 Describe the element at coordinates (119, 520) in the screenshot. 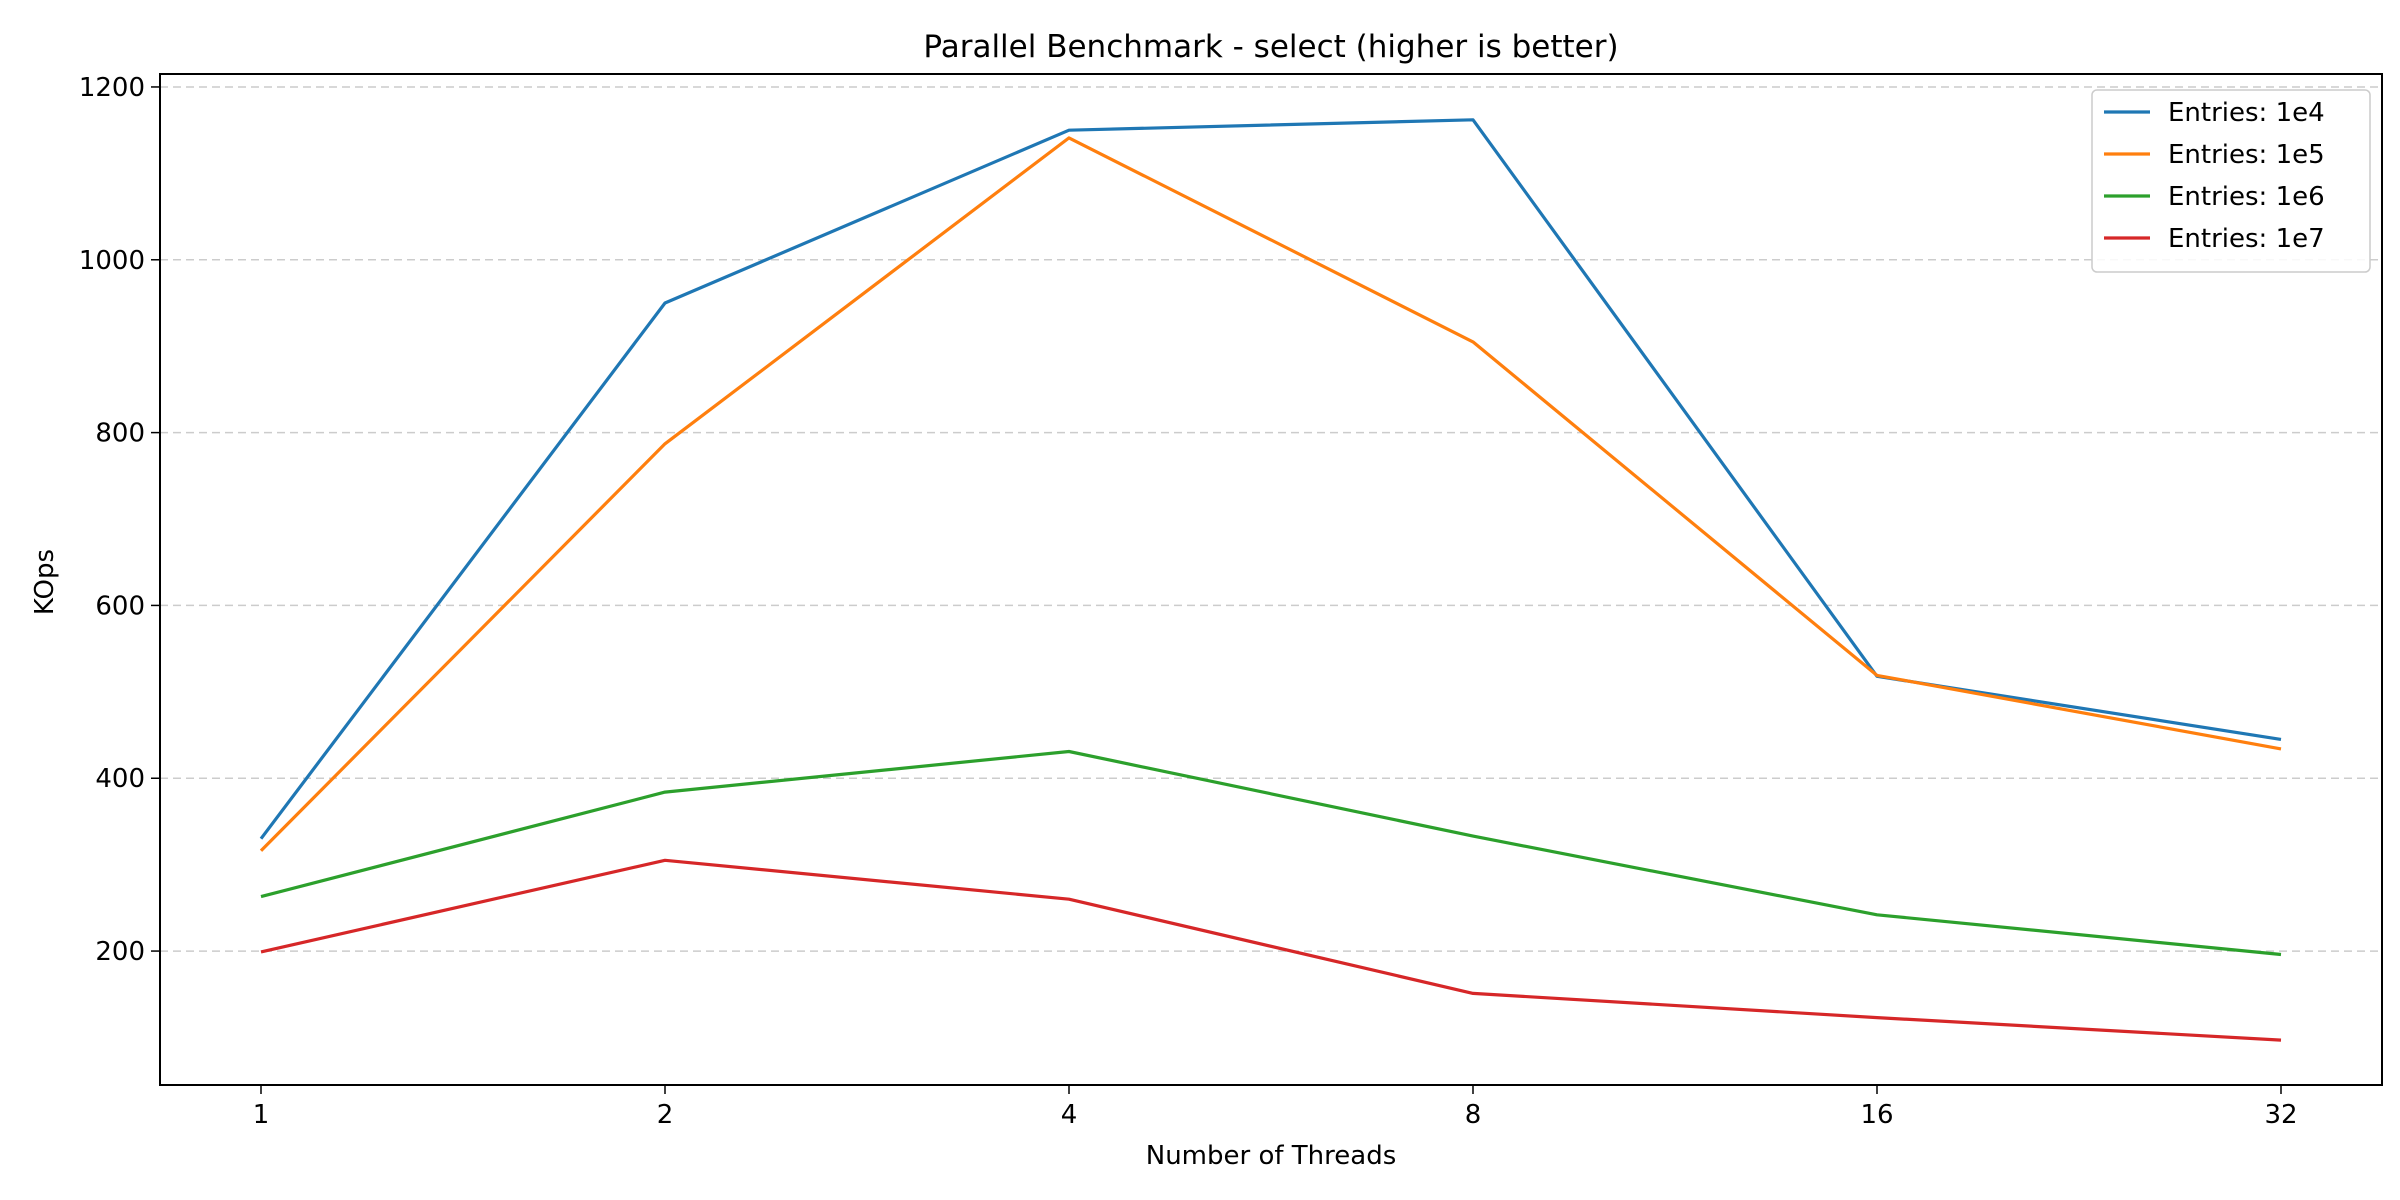

I see `y-axis: 200 400 600 800 1000 1200` at that location.